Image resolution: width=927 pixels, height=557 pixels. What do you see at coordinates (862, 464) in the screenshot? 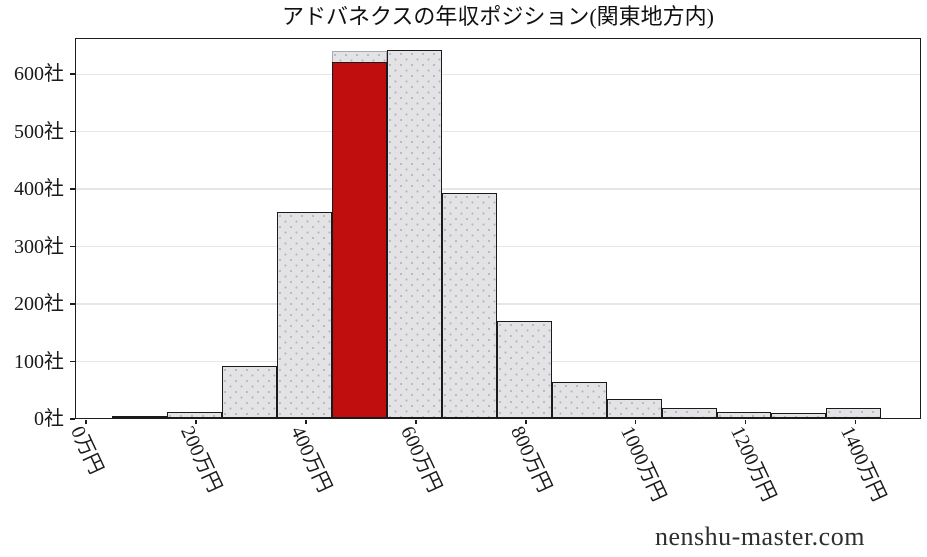
I see `x-tick-label-1400: 1400万円` at bounding box center [862, 464].